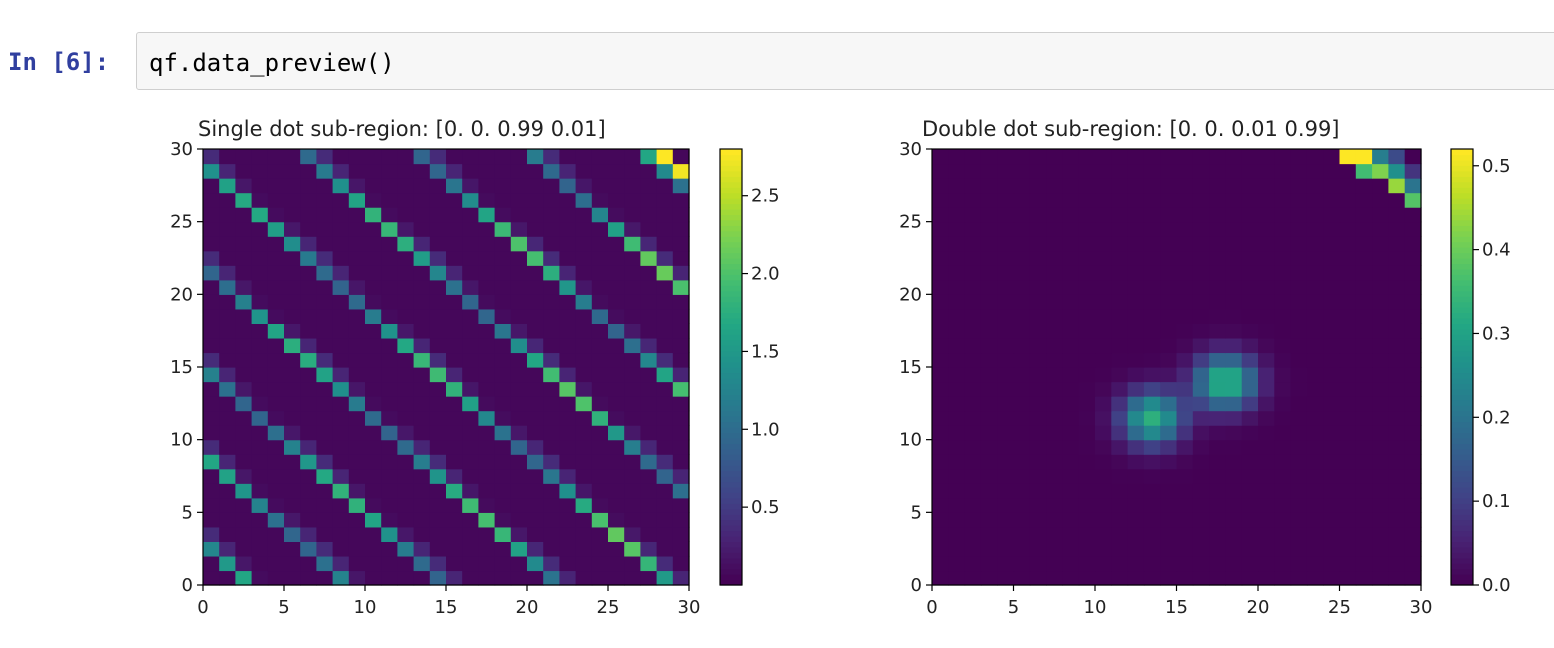 The image size is (1554, 648). I want to click on x-tick-label: 25, so click(1339, 607).